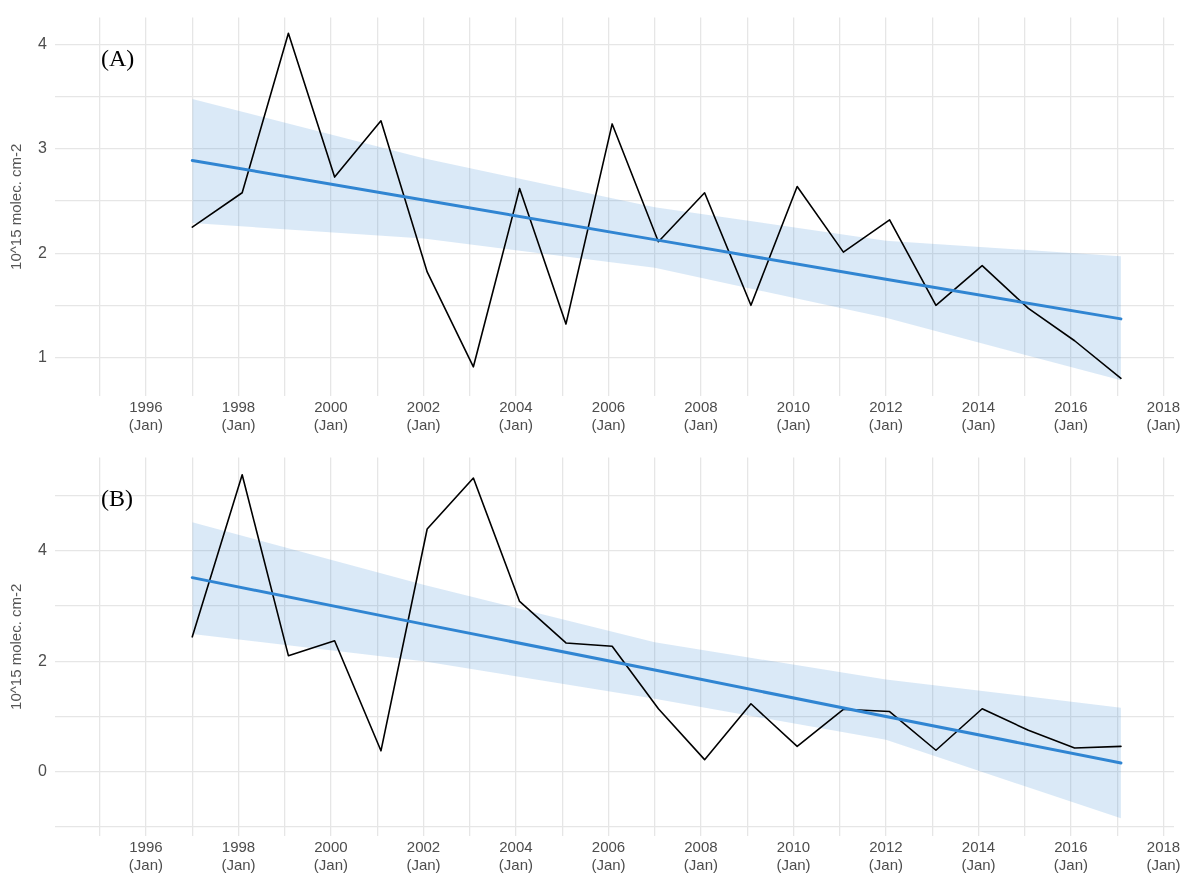 Image resolution: width=1184 pixels, height=880 pixels. I want to click on annotation: (A), so click(117, 57).